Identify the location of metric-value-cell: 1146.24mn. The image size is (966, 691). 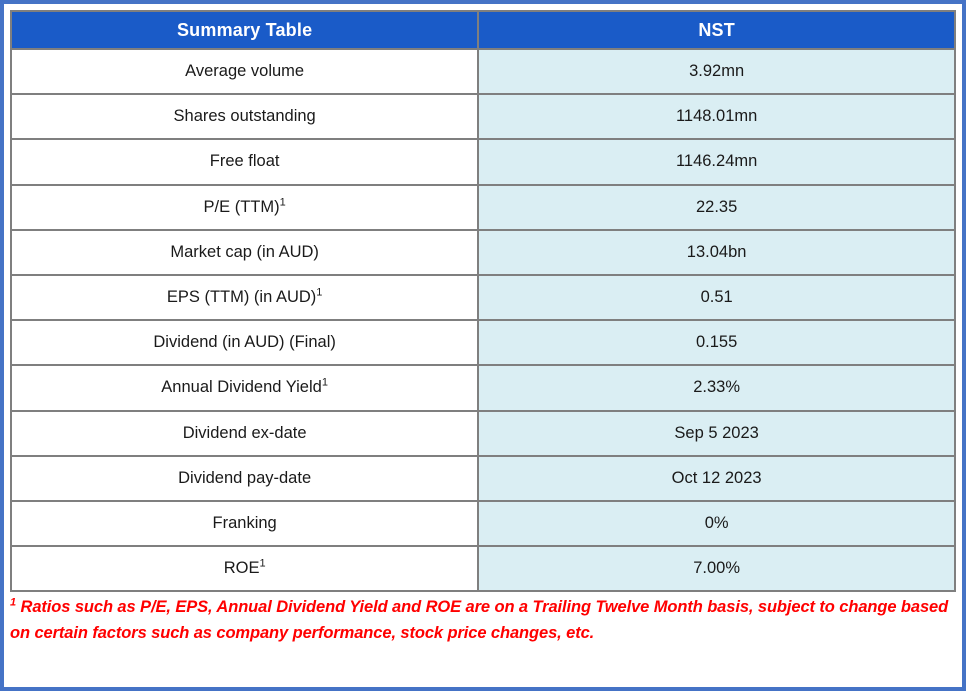
(716, 162).